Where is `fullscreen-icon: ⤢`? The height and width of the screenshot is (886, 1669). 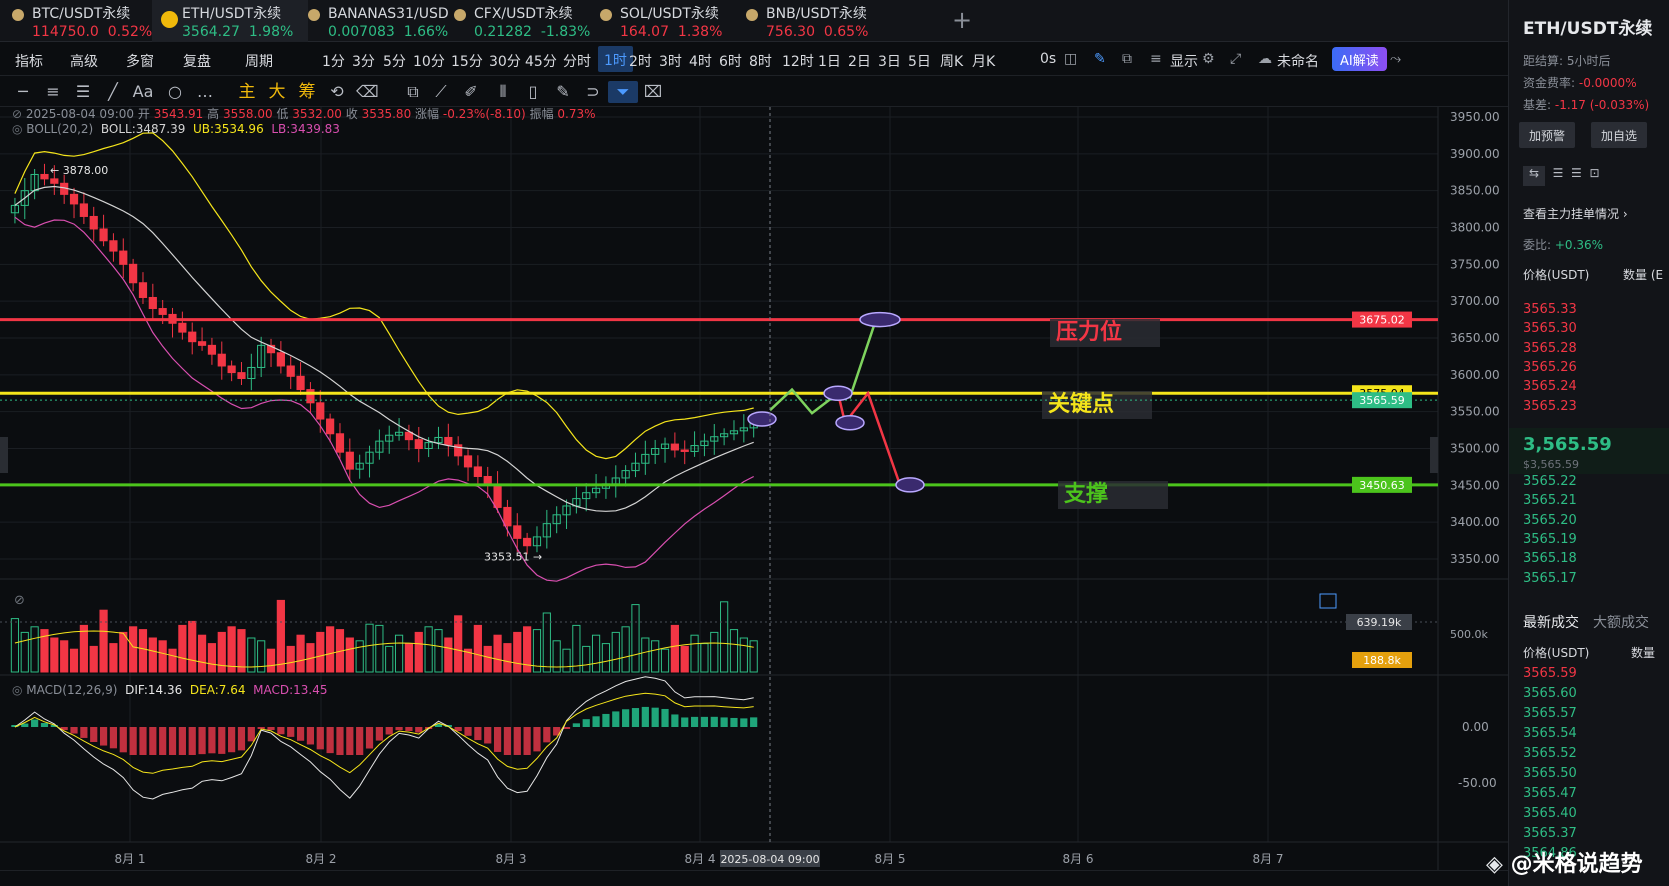
fullscreen-icon: ⤢ is located at coordinates (1236, 59).